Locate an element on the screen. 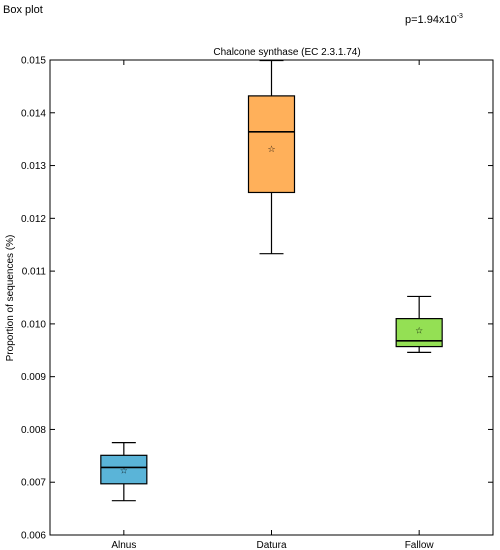 This screenshot has height=550, width=500. y-tick-label: 0.009 is located at coordinates (33, 377).